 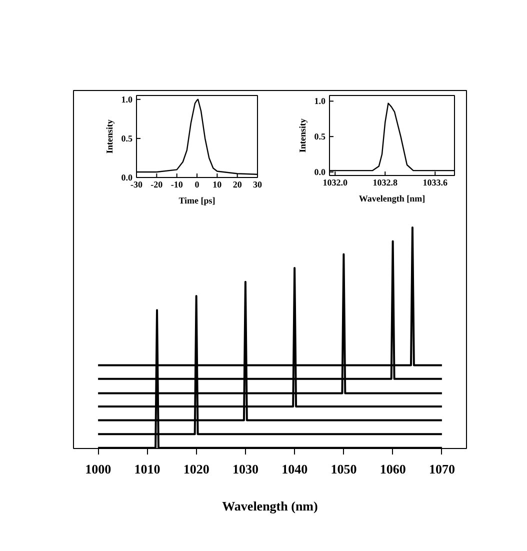 What do you see at coordinates (335, 183) in the screenshot?
I see `x-tick-label: 1032.0` at bounding box center [335, 183].